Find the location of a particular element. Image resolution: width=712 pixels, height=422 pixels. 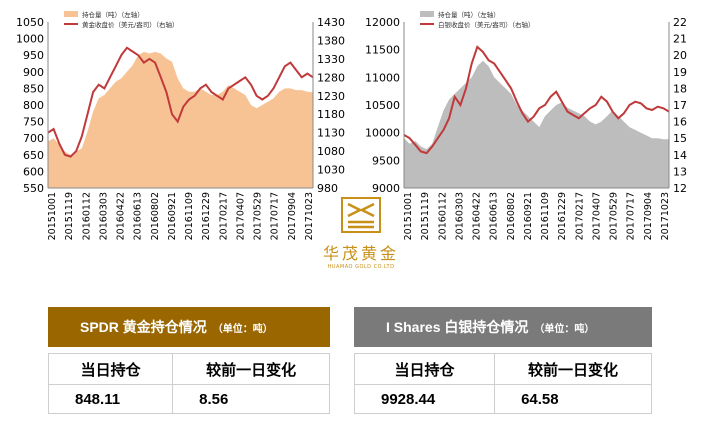

right-tick-label: 1330 is located at coordinates (331, 59).